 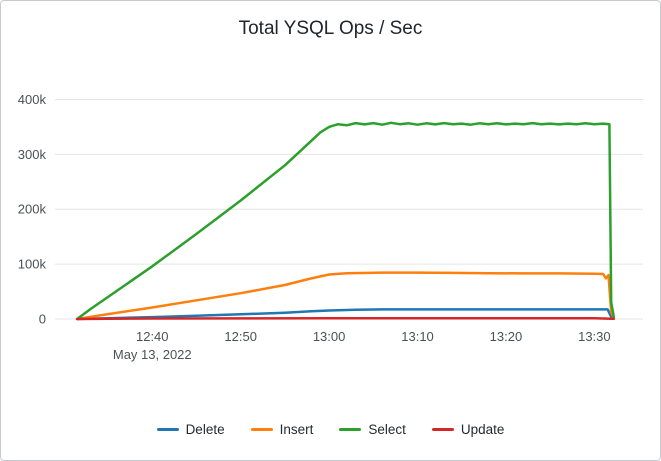 What do you see at coordinates (32, 264) in the screenshot?
I see `y-tick-label: 100k` at bounding box center [32, 264].